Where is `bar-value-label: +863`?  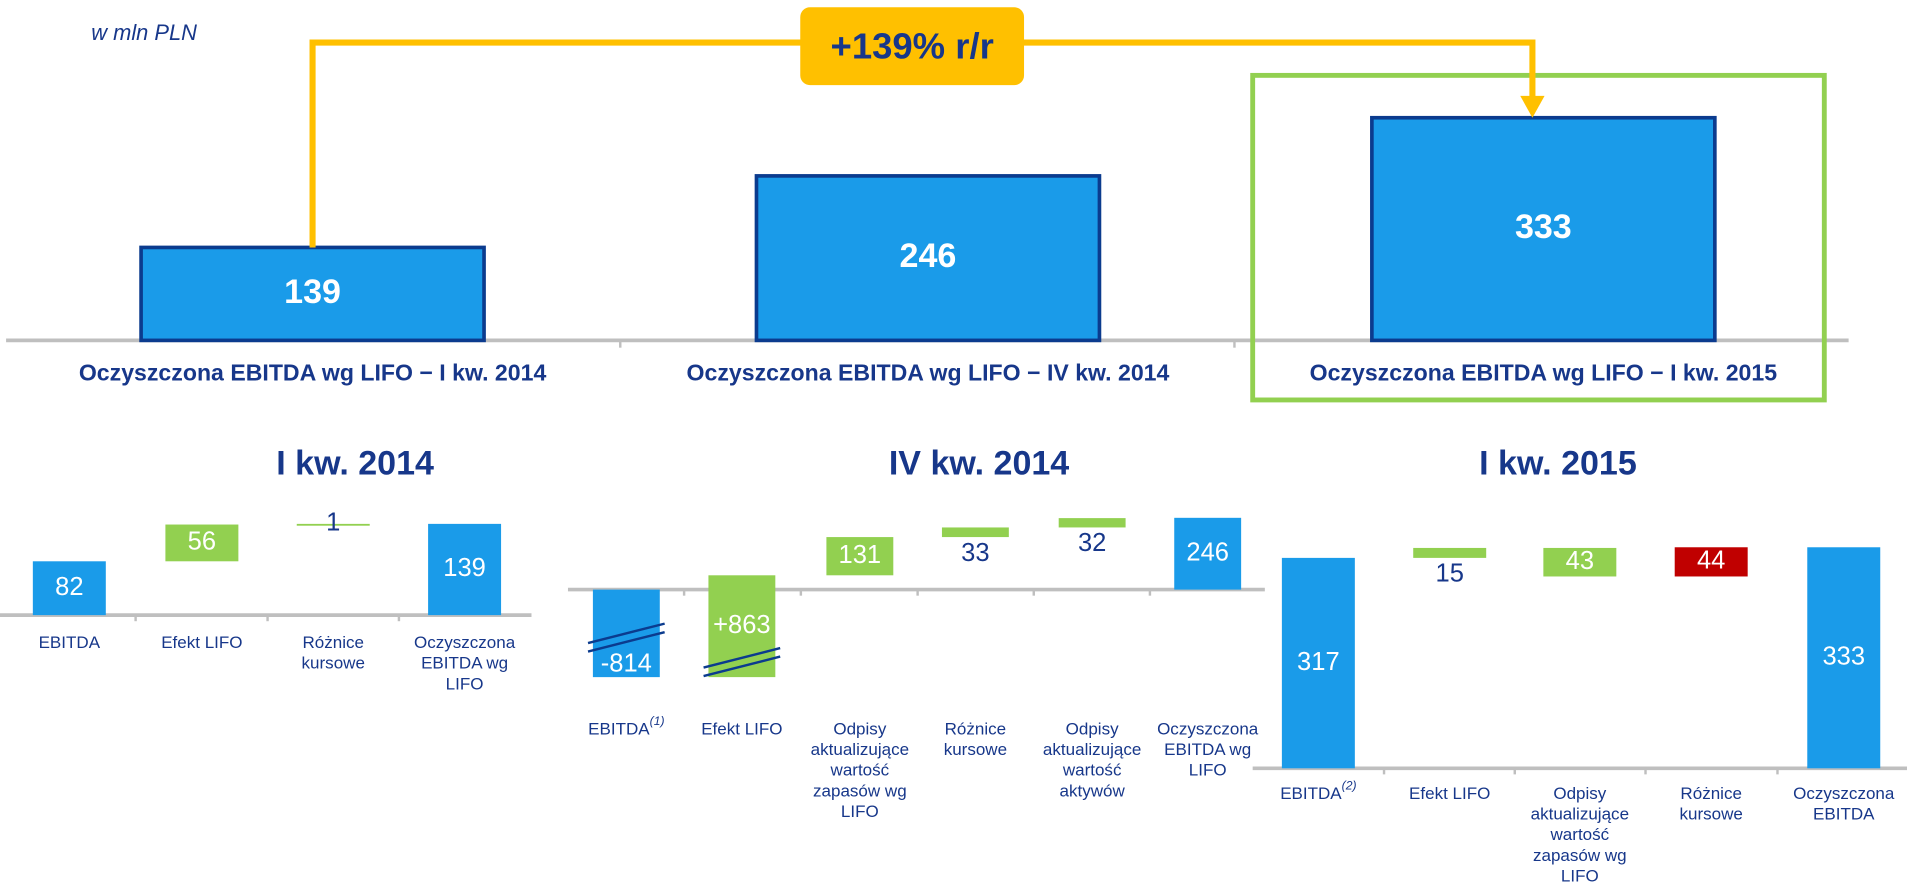
bar-value-label: +863 is located at coordinates (741, 625).